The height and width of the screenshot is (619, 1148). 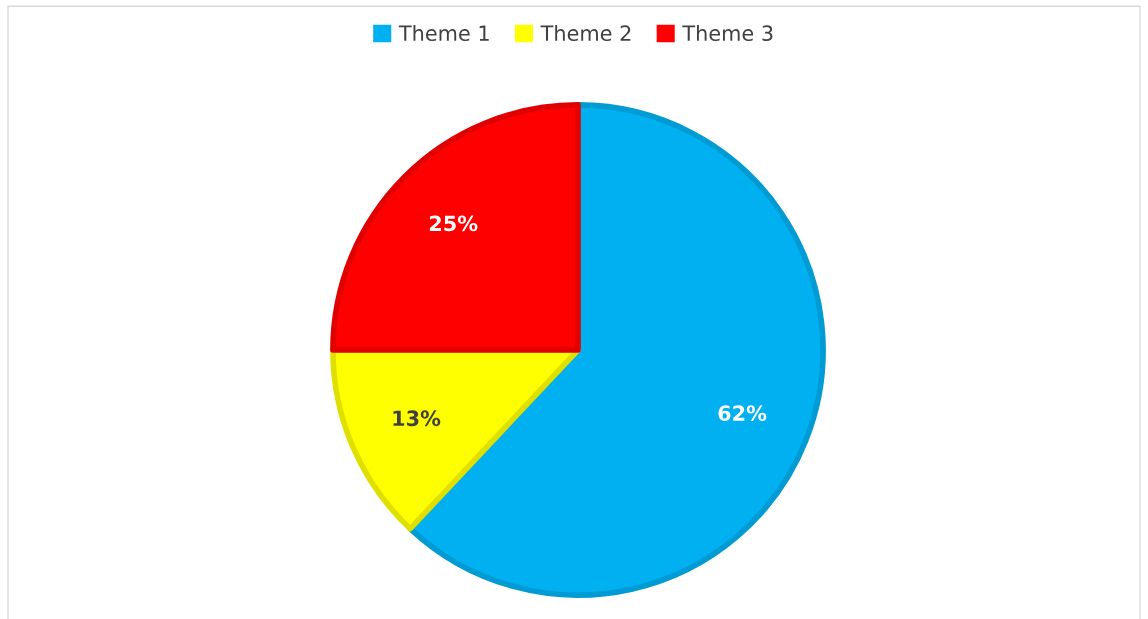 I want to click on pie-slice, so click(x=455, y=227).